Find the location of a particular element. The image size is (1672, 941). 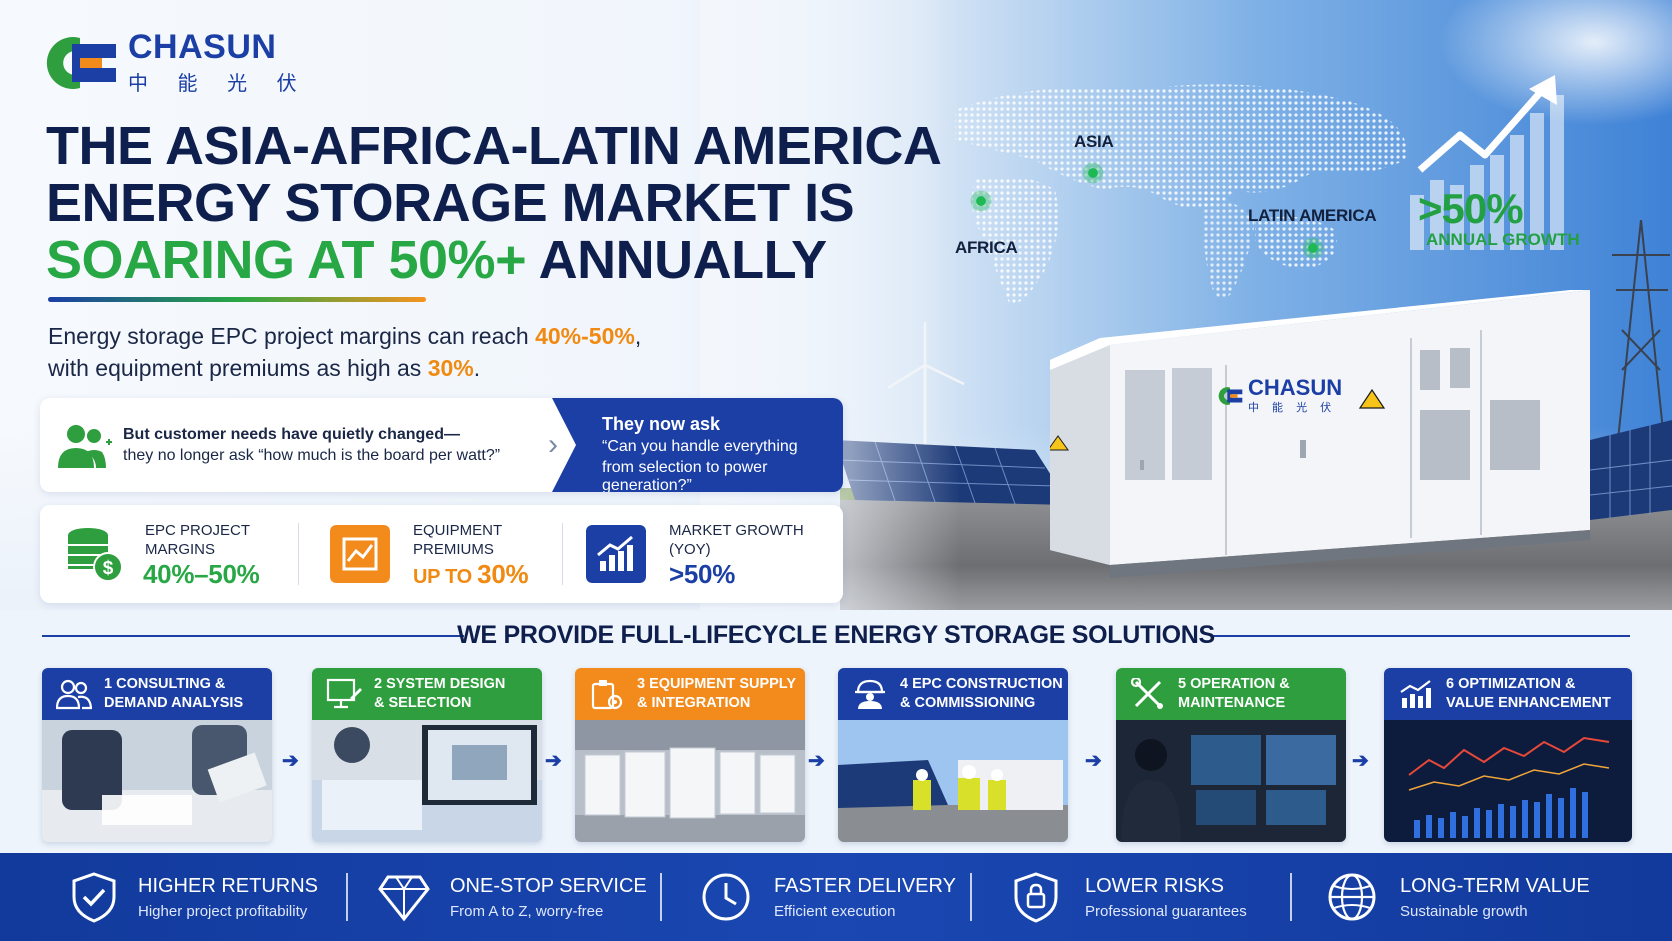

benefit-sub-higher-returns: Higher project profitability is located at coordinates (223, 911).